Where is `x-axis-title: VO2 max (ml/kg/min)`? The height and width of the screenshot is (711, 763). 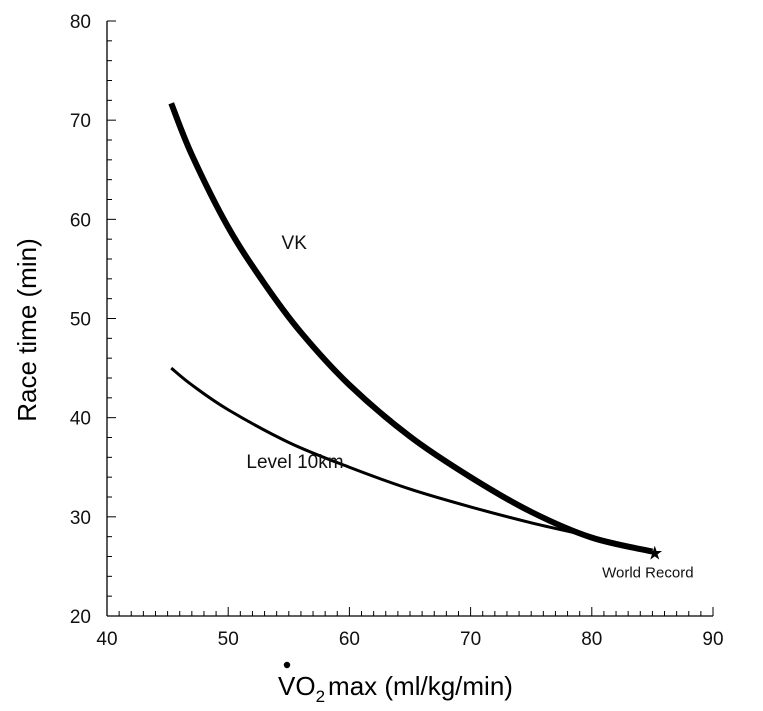
x-axis-title: VO2 max (ml/kg/min) is located at coordinates (395, 688).